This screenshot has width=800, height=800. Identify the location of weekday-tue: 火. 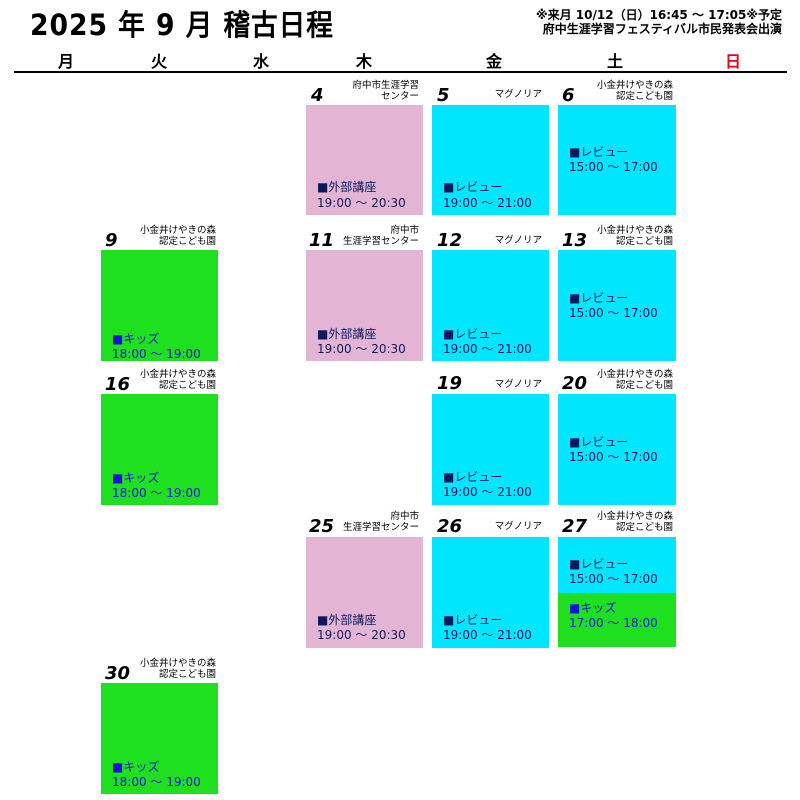
(158, 61).